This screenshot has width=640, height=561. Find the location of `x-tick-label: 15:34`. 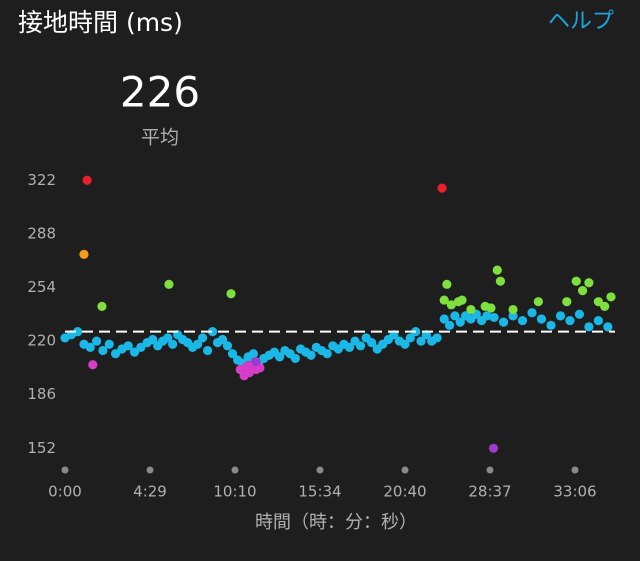

x-tick-label: 15:34 is located at coordinates (319, 492).